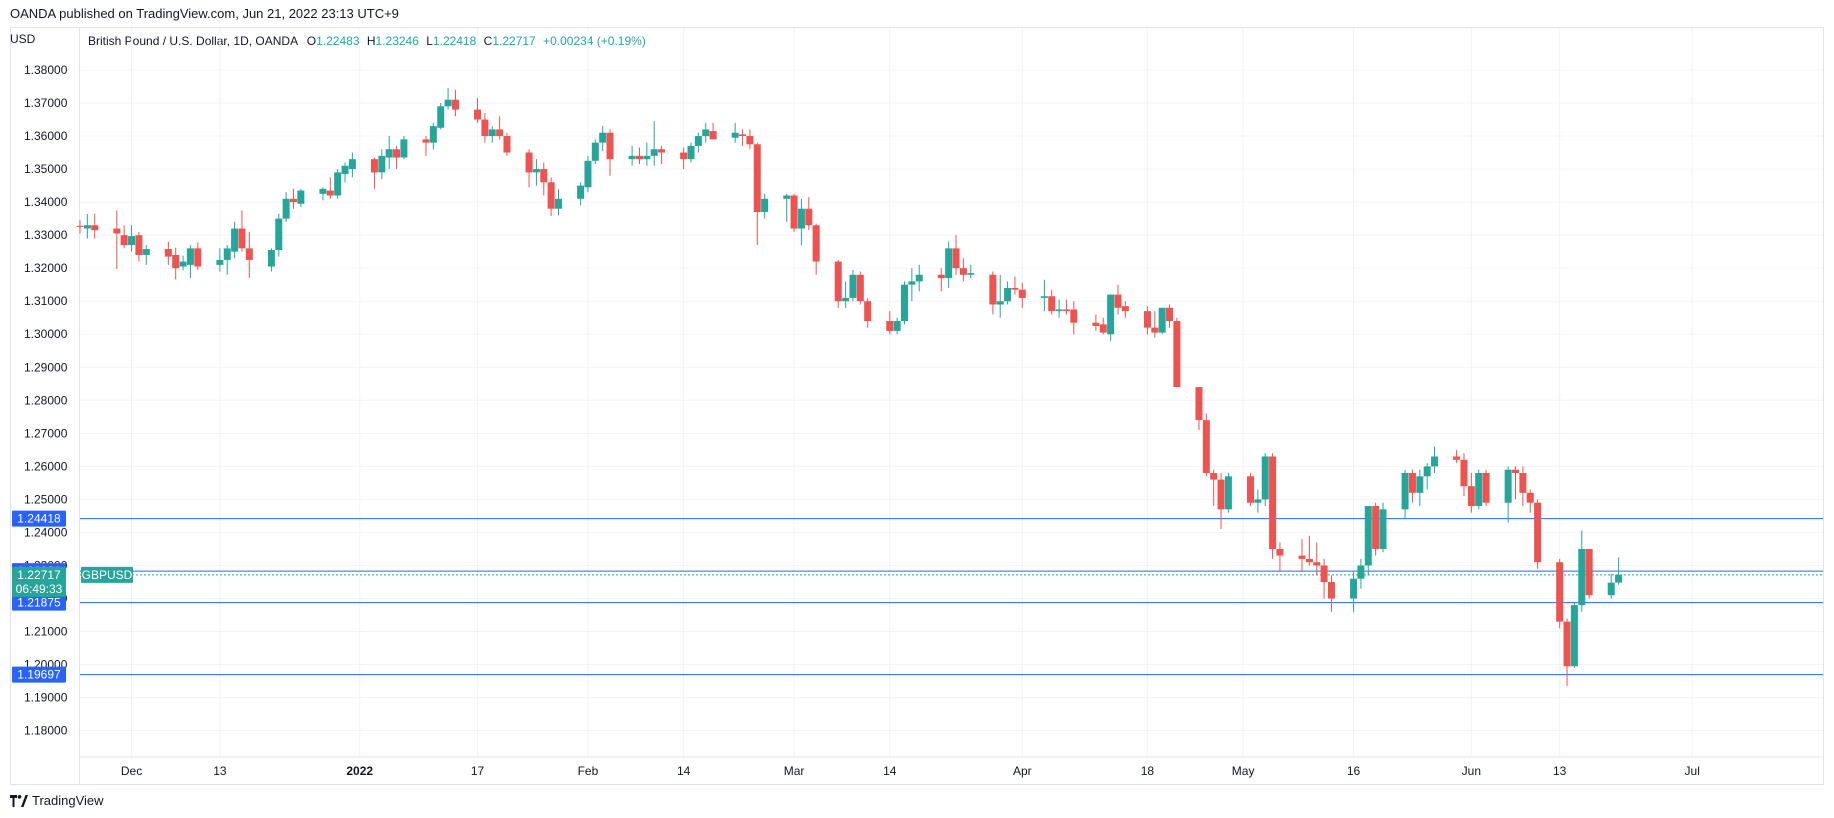  What do you see at coordinates (23, 39) in the screenshot?
I see `currency-label: USD` at bounding box center [23, 39].